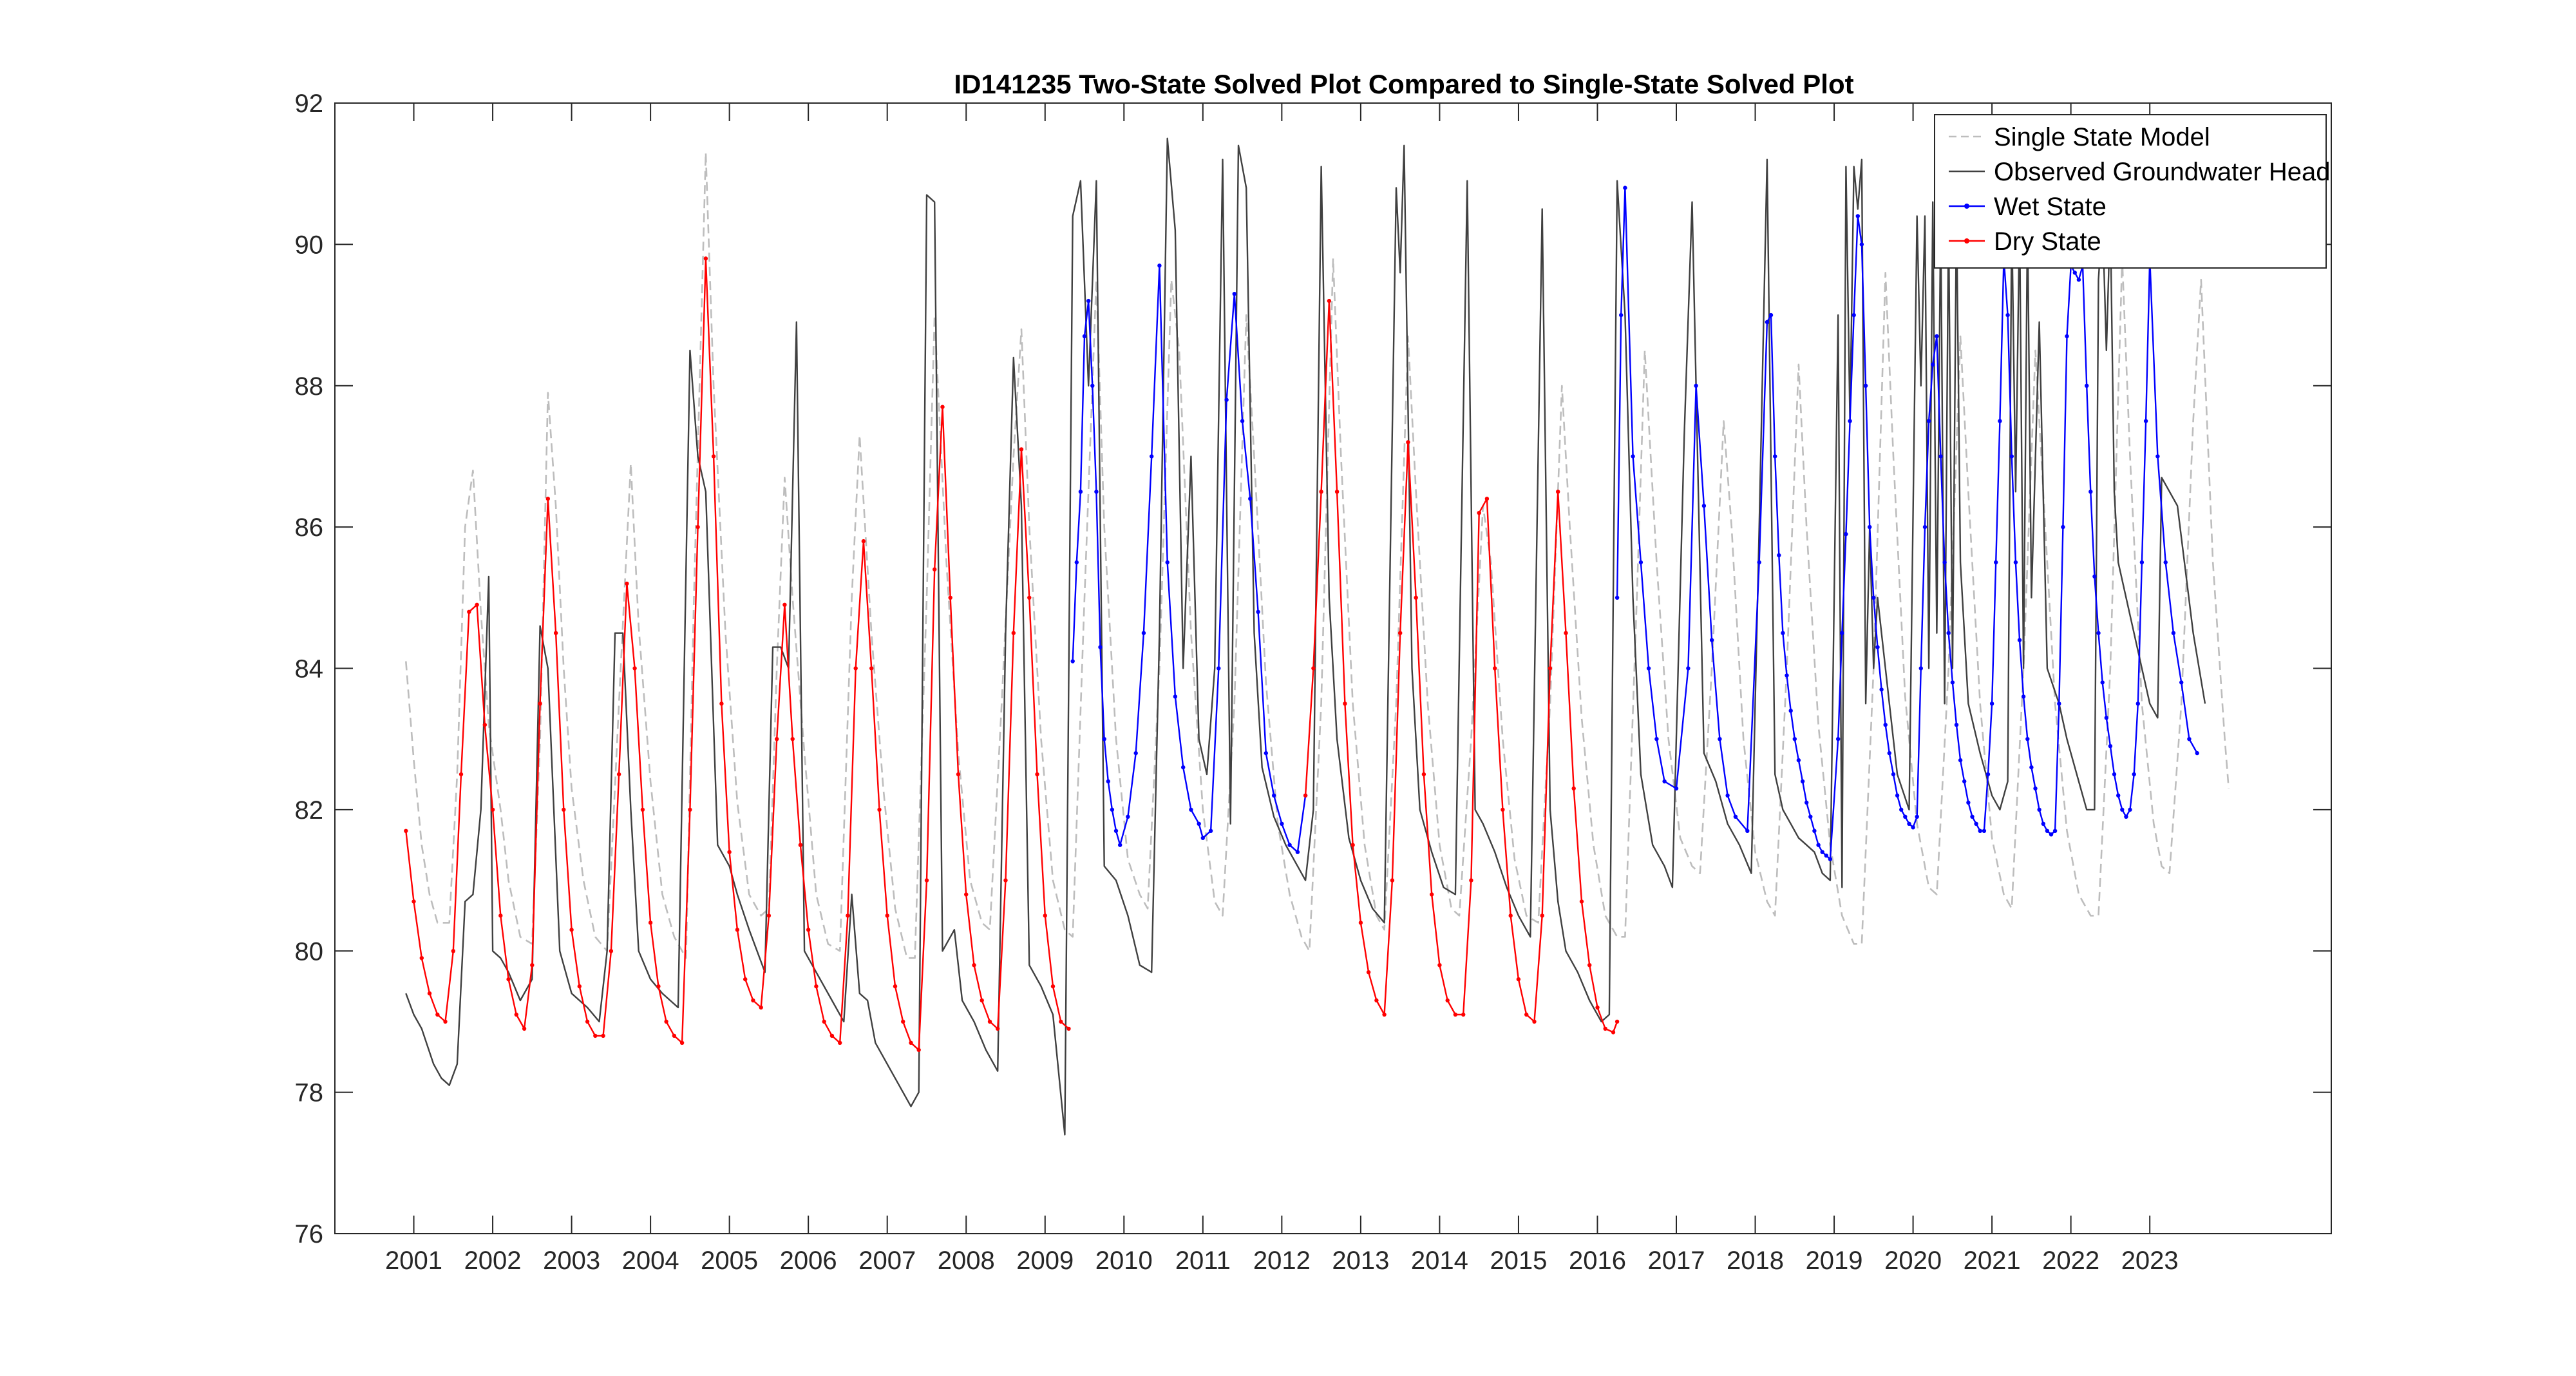  I want to click on x-tick-label: 2003, so click(571, 1261).